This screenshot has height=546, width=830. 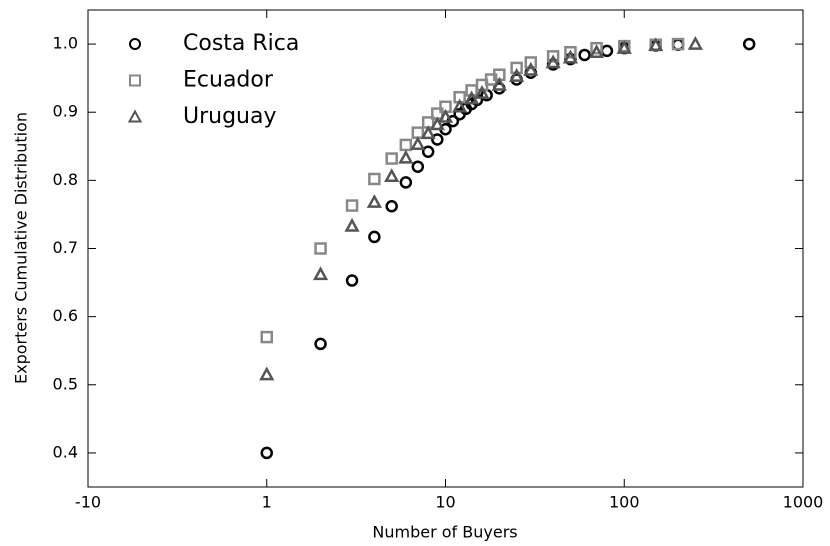 I want to click on x-tick-label: -10, so click(x=88, y=502).